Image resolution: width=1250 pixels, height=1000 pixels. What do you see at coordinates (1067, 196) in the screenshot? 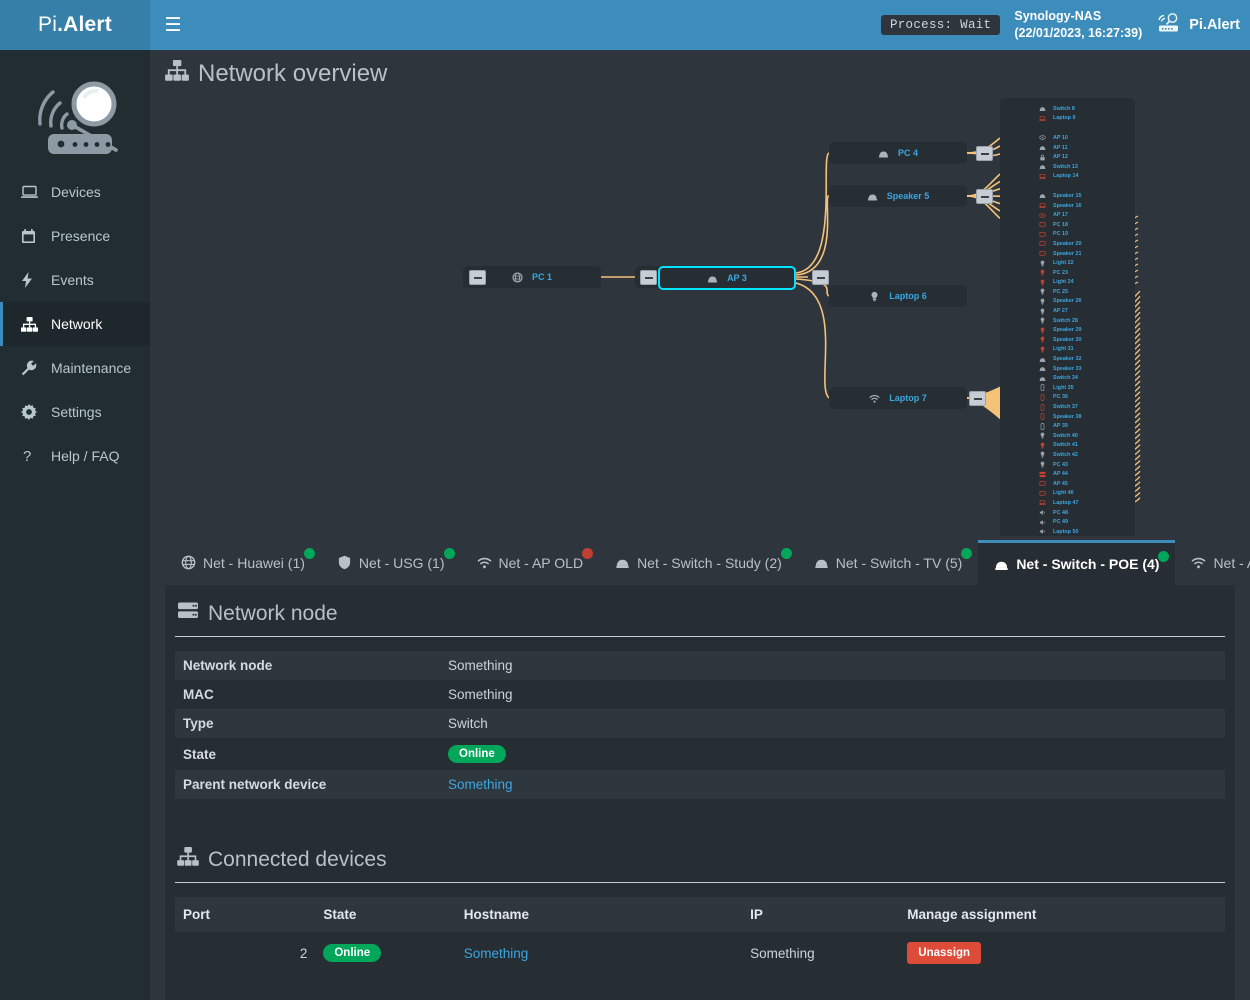
I see `cluster-device-row: Speaker 15` at bounding box center [1067, 196].